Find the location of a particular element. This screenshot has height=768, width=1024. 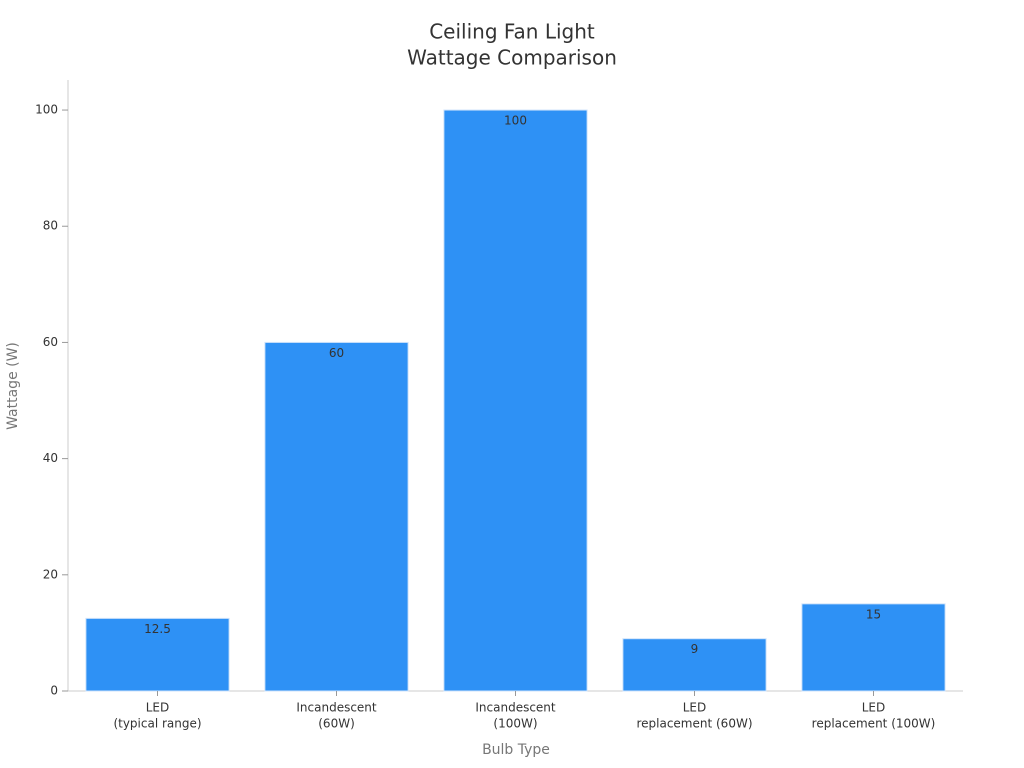

x-tick-label: replacement (100W) is located at coordinates (874, 724).